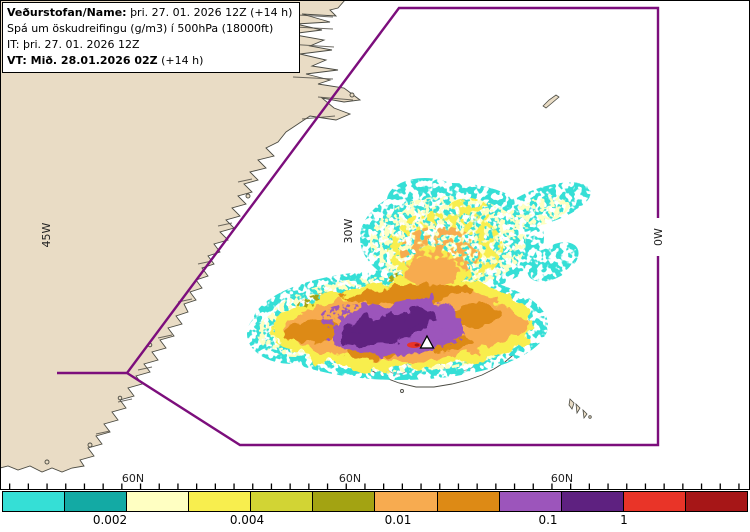 Image resolution: width=750 pixels, height=532 pixels. Describe the element at coordinates (110, 520) in the screenshot. I see `legend-label-1: 0.002` at that location.